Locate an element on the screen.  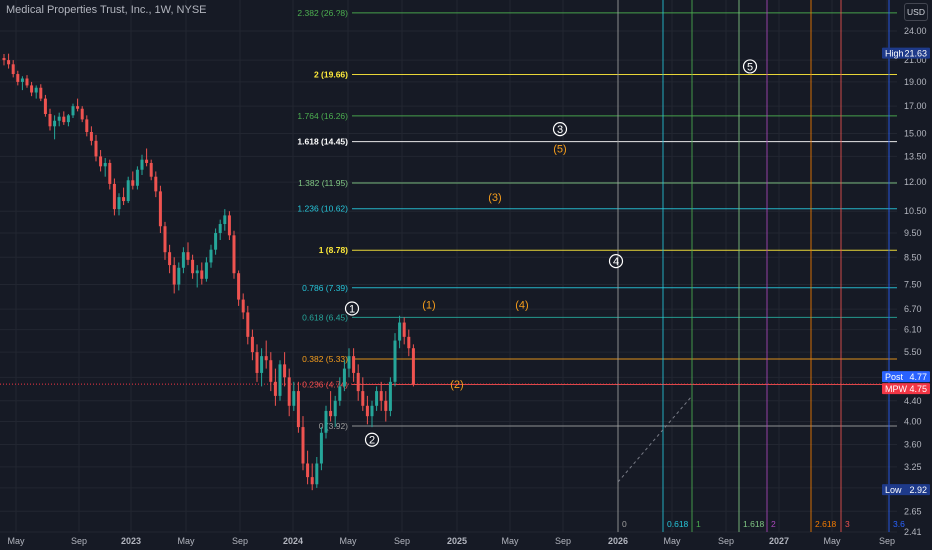
trend-line is located at coordinates (655, 439).